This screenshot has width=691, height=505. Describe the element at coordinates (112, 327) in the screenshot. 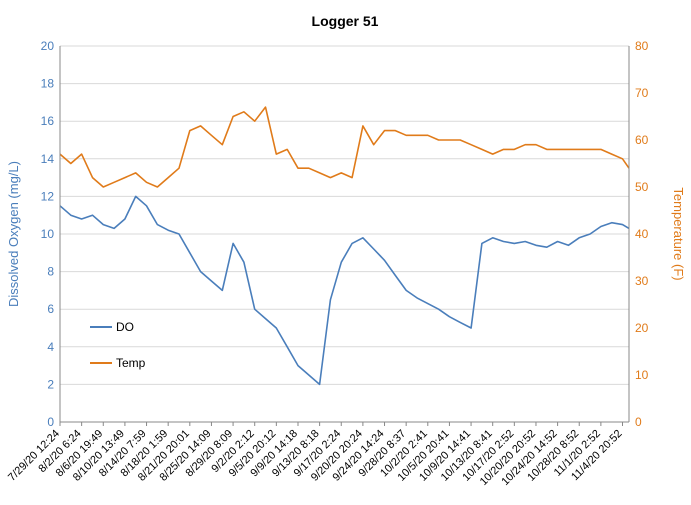

I see `legend-item-do: DO` at that location.